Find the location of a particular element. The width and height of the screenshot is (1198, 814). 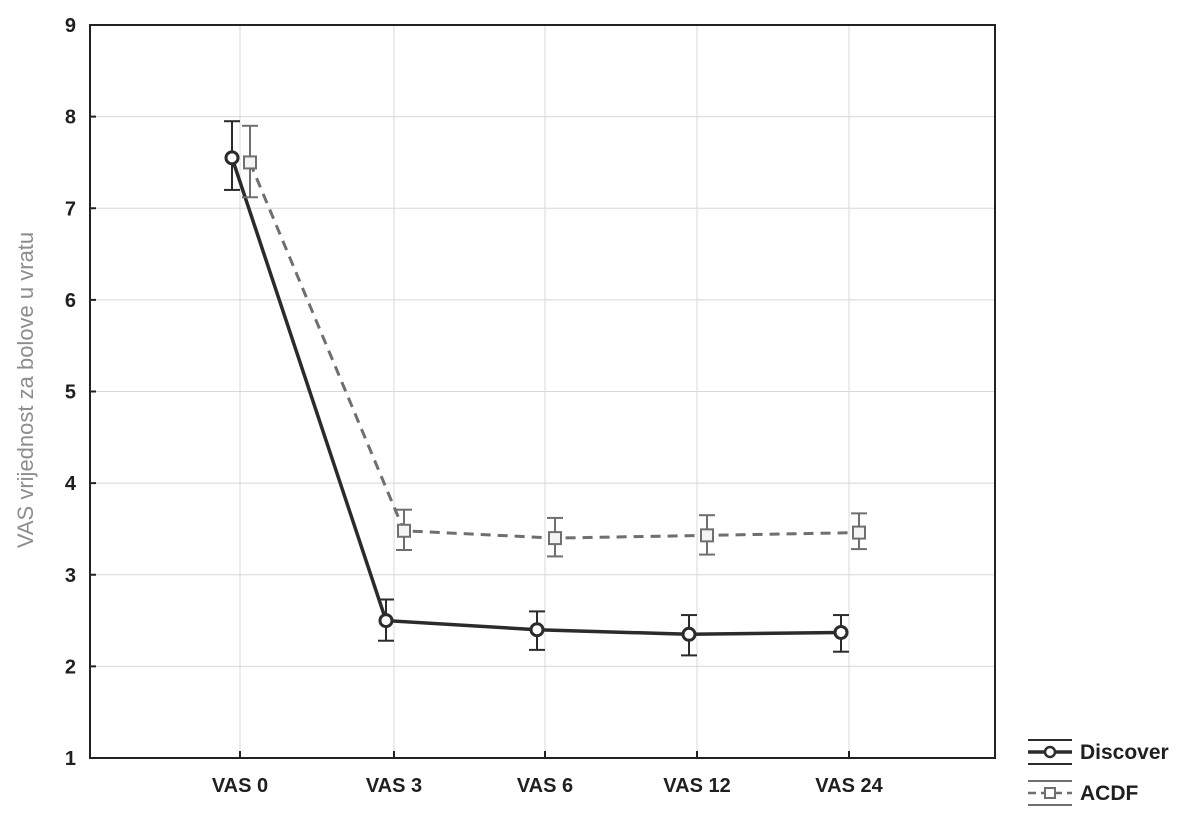

legend: Discover ACDF is located at coordinates (1098, 772).